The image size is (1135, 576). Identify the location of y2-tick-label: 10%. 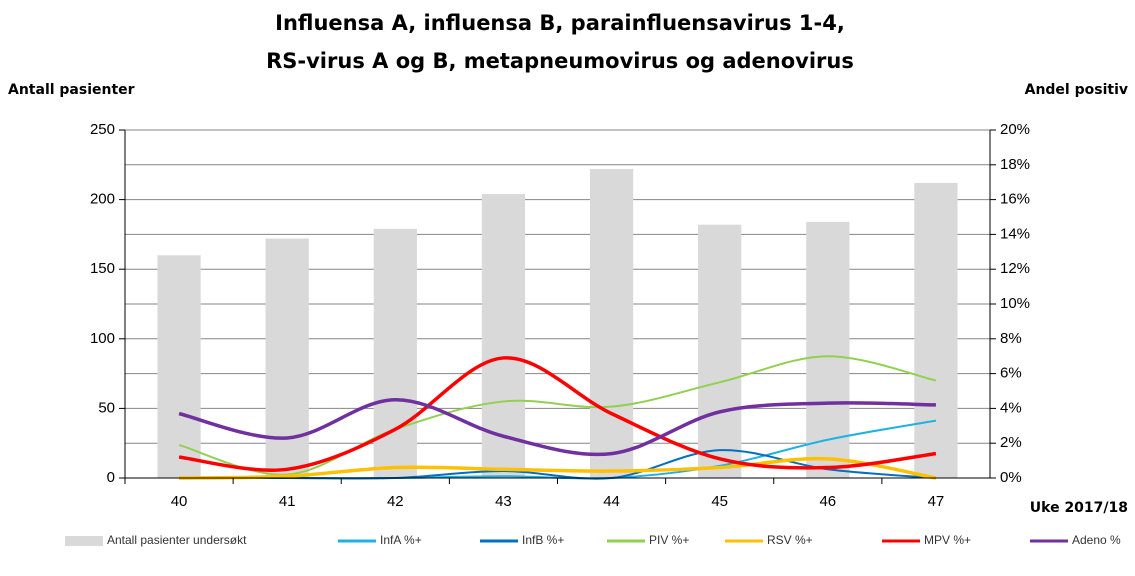
(1015, 303).